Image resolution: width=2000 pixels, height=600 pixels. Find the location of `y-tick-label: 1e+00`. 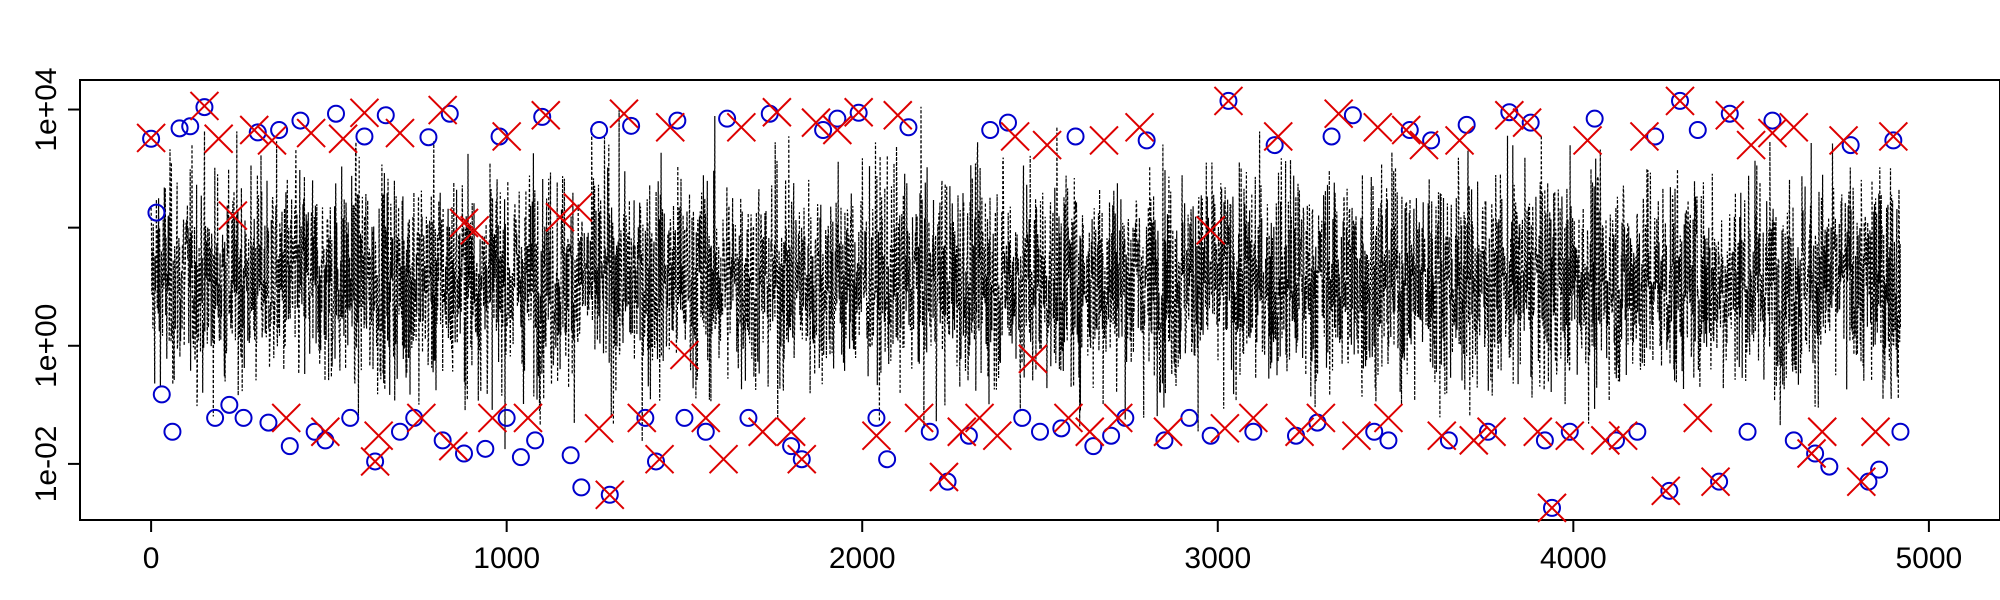

y-tick-label: 1e+00 is located at coordinates (46, 346).